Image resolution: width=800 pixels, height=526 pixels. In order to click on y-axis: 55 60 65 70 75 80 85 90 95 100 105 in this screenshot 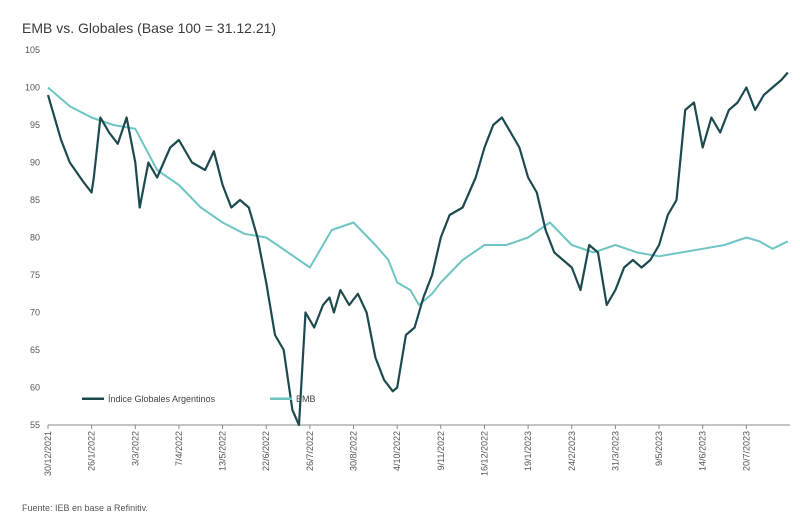, I will do `click(32, 237)`.